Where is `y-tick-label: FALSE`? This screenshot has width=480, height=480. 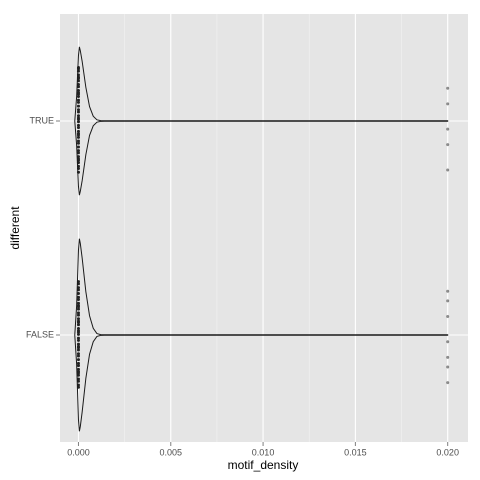
y-tick-label: FALSE is located at coordinates (40, 334).